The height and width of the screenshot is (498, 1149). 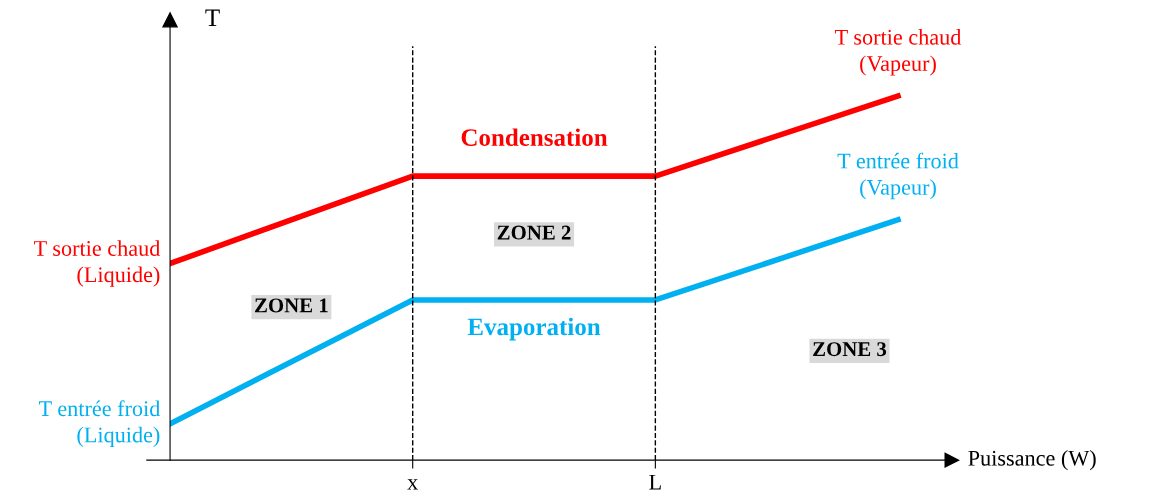 What do you see at coordinates (412, 484) in the screenshot?
I see `x-tick-label: x` at bounding box center [412, 484].